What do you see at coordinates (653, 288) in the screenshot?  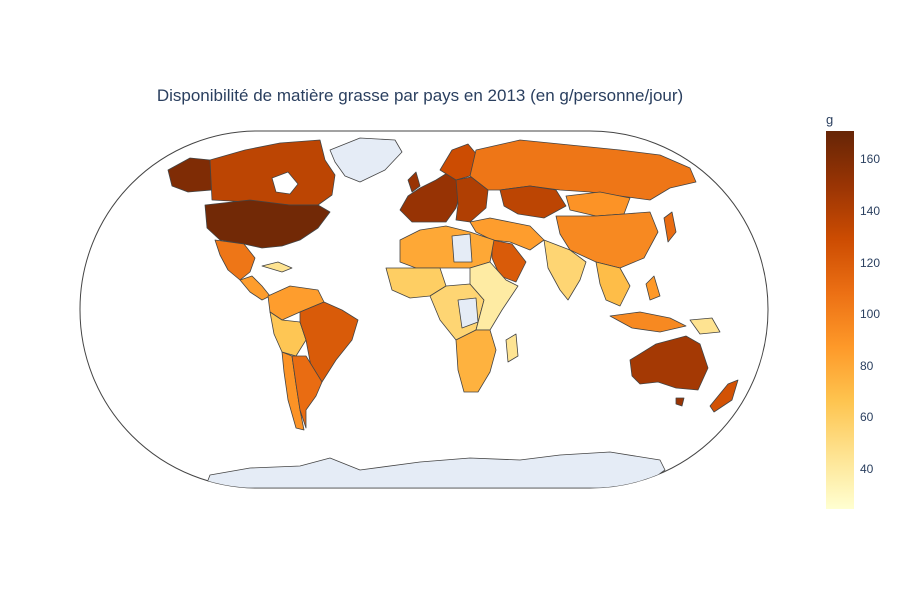 I see `philippines` at bounding box center [653, 288].